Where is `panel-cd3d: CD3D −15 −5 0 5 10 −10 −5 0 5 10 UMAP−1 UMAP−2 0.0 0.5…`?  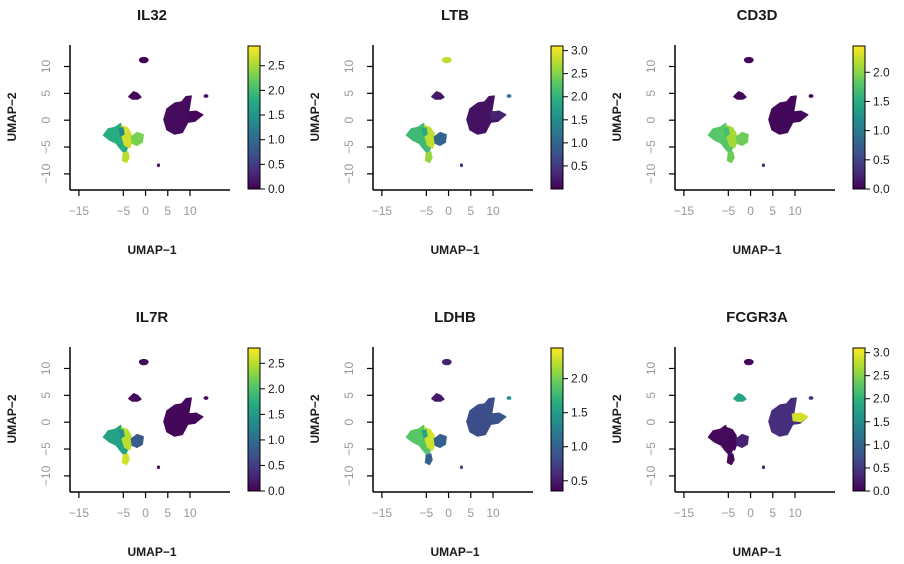 panel-cd3d: CD3D −15 −5 0 5 10 −10 −5 0 5 10 UMAP−1 UMAP−2 0.0 0.5… is located at coordinates (750, 132).